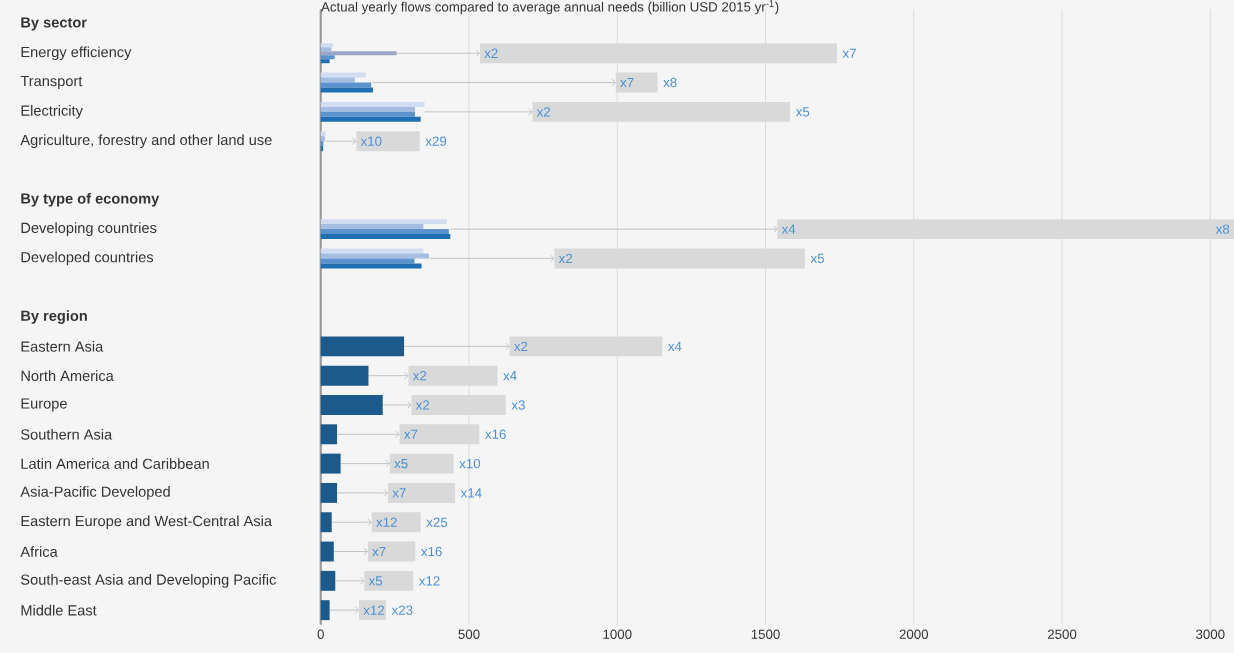 Image resolution: width=1234 pixels, height=653 pixels. Describe the element at coordinates (39, 551) in the screenshot. I see `y-tick-label: Africa` at that location.